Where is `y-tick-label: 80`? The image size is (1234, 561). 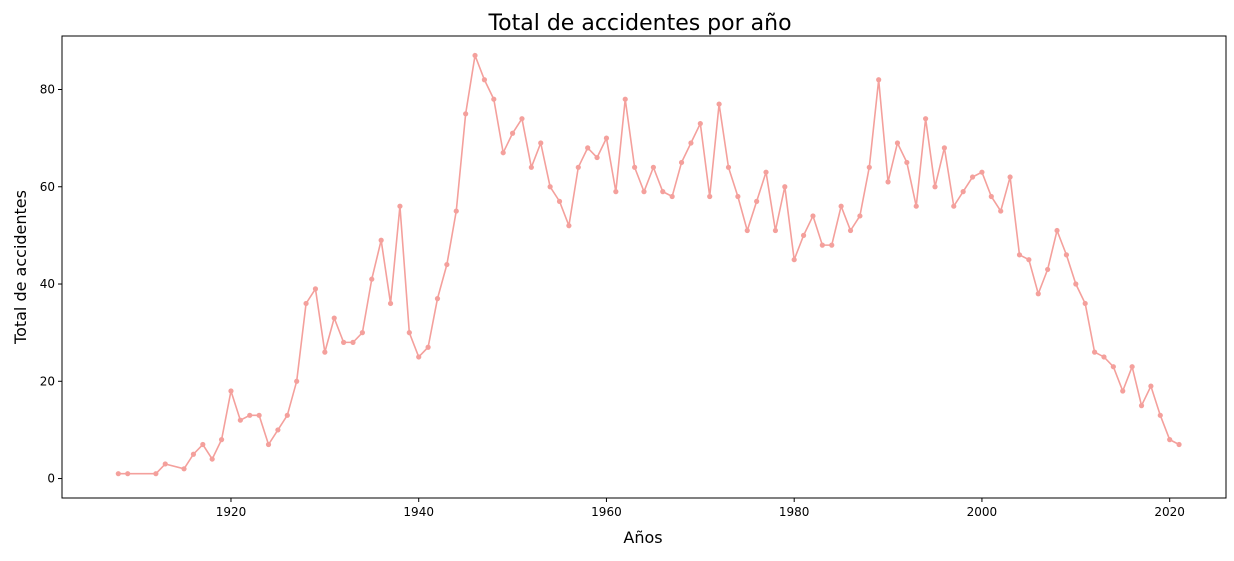 y-tick-label: 80 is located at coordinates (47, 89).